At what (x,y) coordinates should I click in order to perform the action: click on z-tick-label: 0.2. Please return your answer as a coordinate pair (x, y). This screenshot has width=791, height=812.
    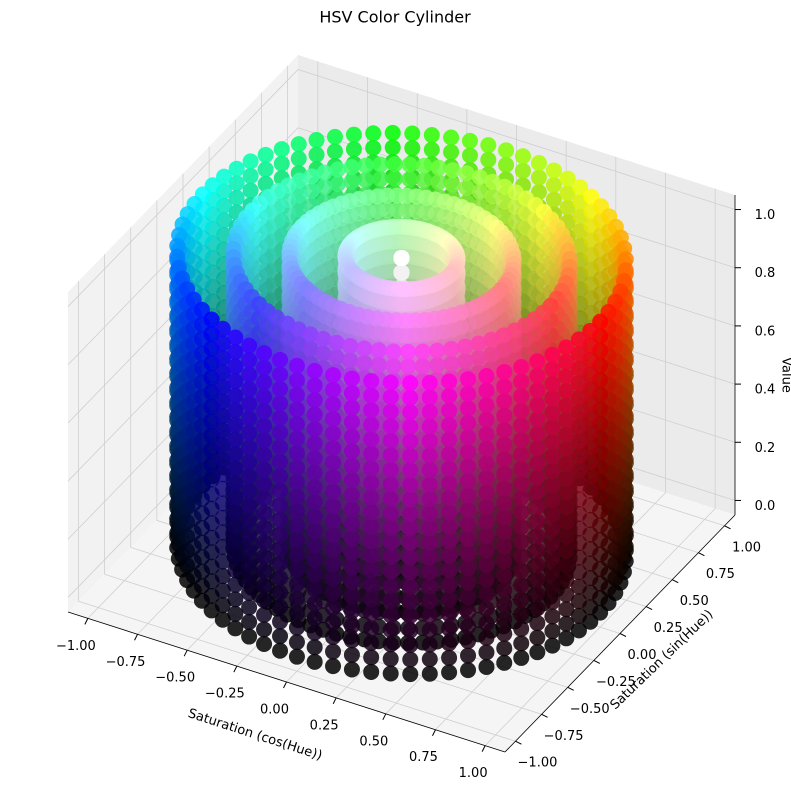
    Looking at the image, I should click on (765, 448).